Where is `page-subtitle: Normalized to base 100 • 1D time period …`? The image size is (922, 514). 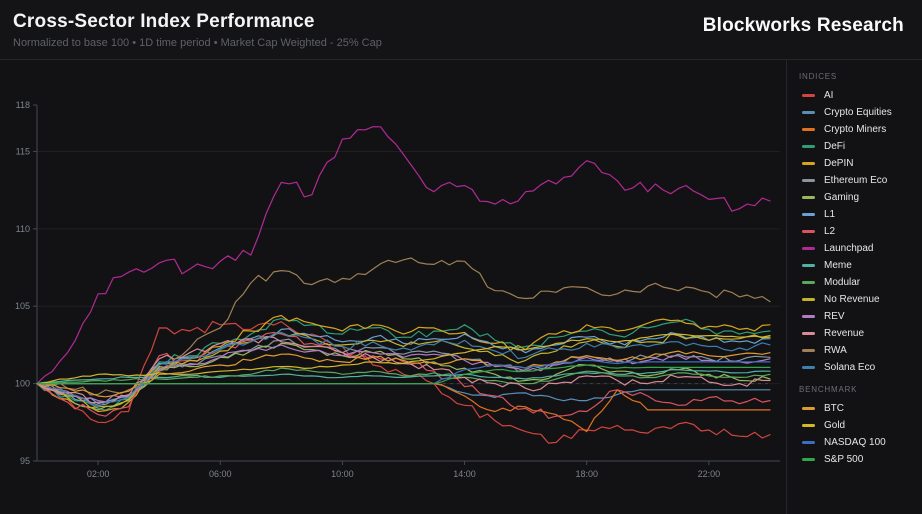
page-subtitle: Normalized to base 100 • 1D time period … is located at coordinates (197, 43).